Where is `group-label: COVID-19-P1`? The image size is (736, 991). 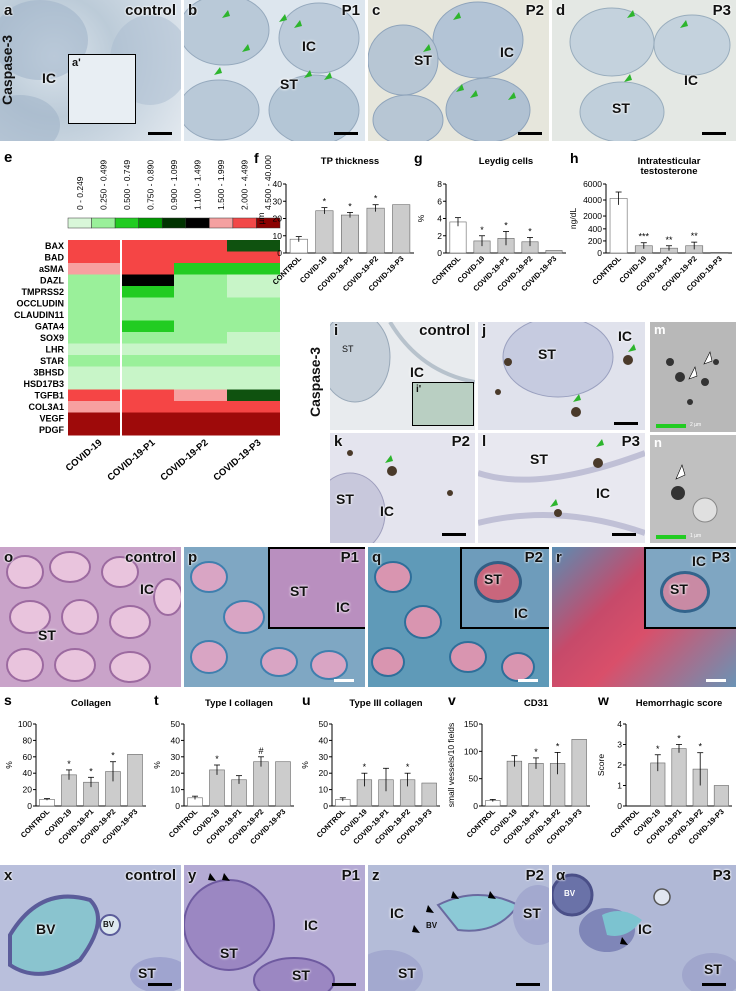 group-label: COVID-19-P1 is located at coordinates (131, 460).